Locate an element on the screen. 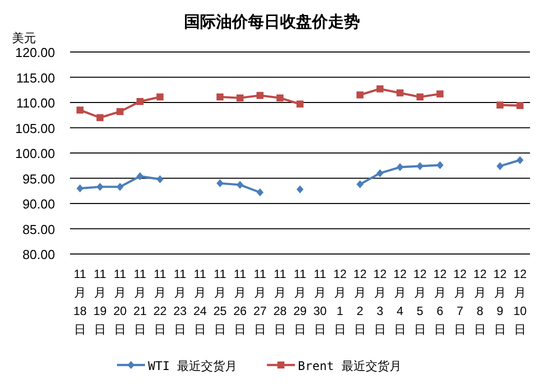 Image resolution: width=544 pixels, height=384 pixels. y-tick-label: 80.00 is located at coordinates (38, 254).